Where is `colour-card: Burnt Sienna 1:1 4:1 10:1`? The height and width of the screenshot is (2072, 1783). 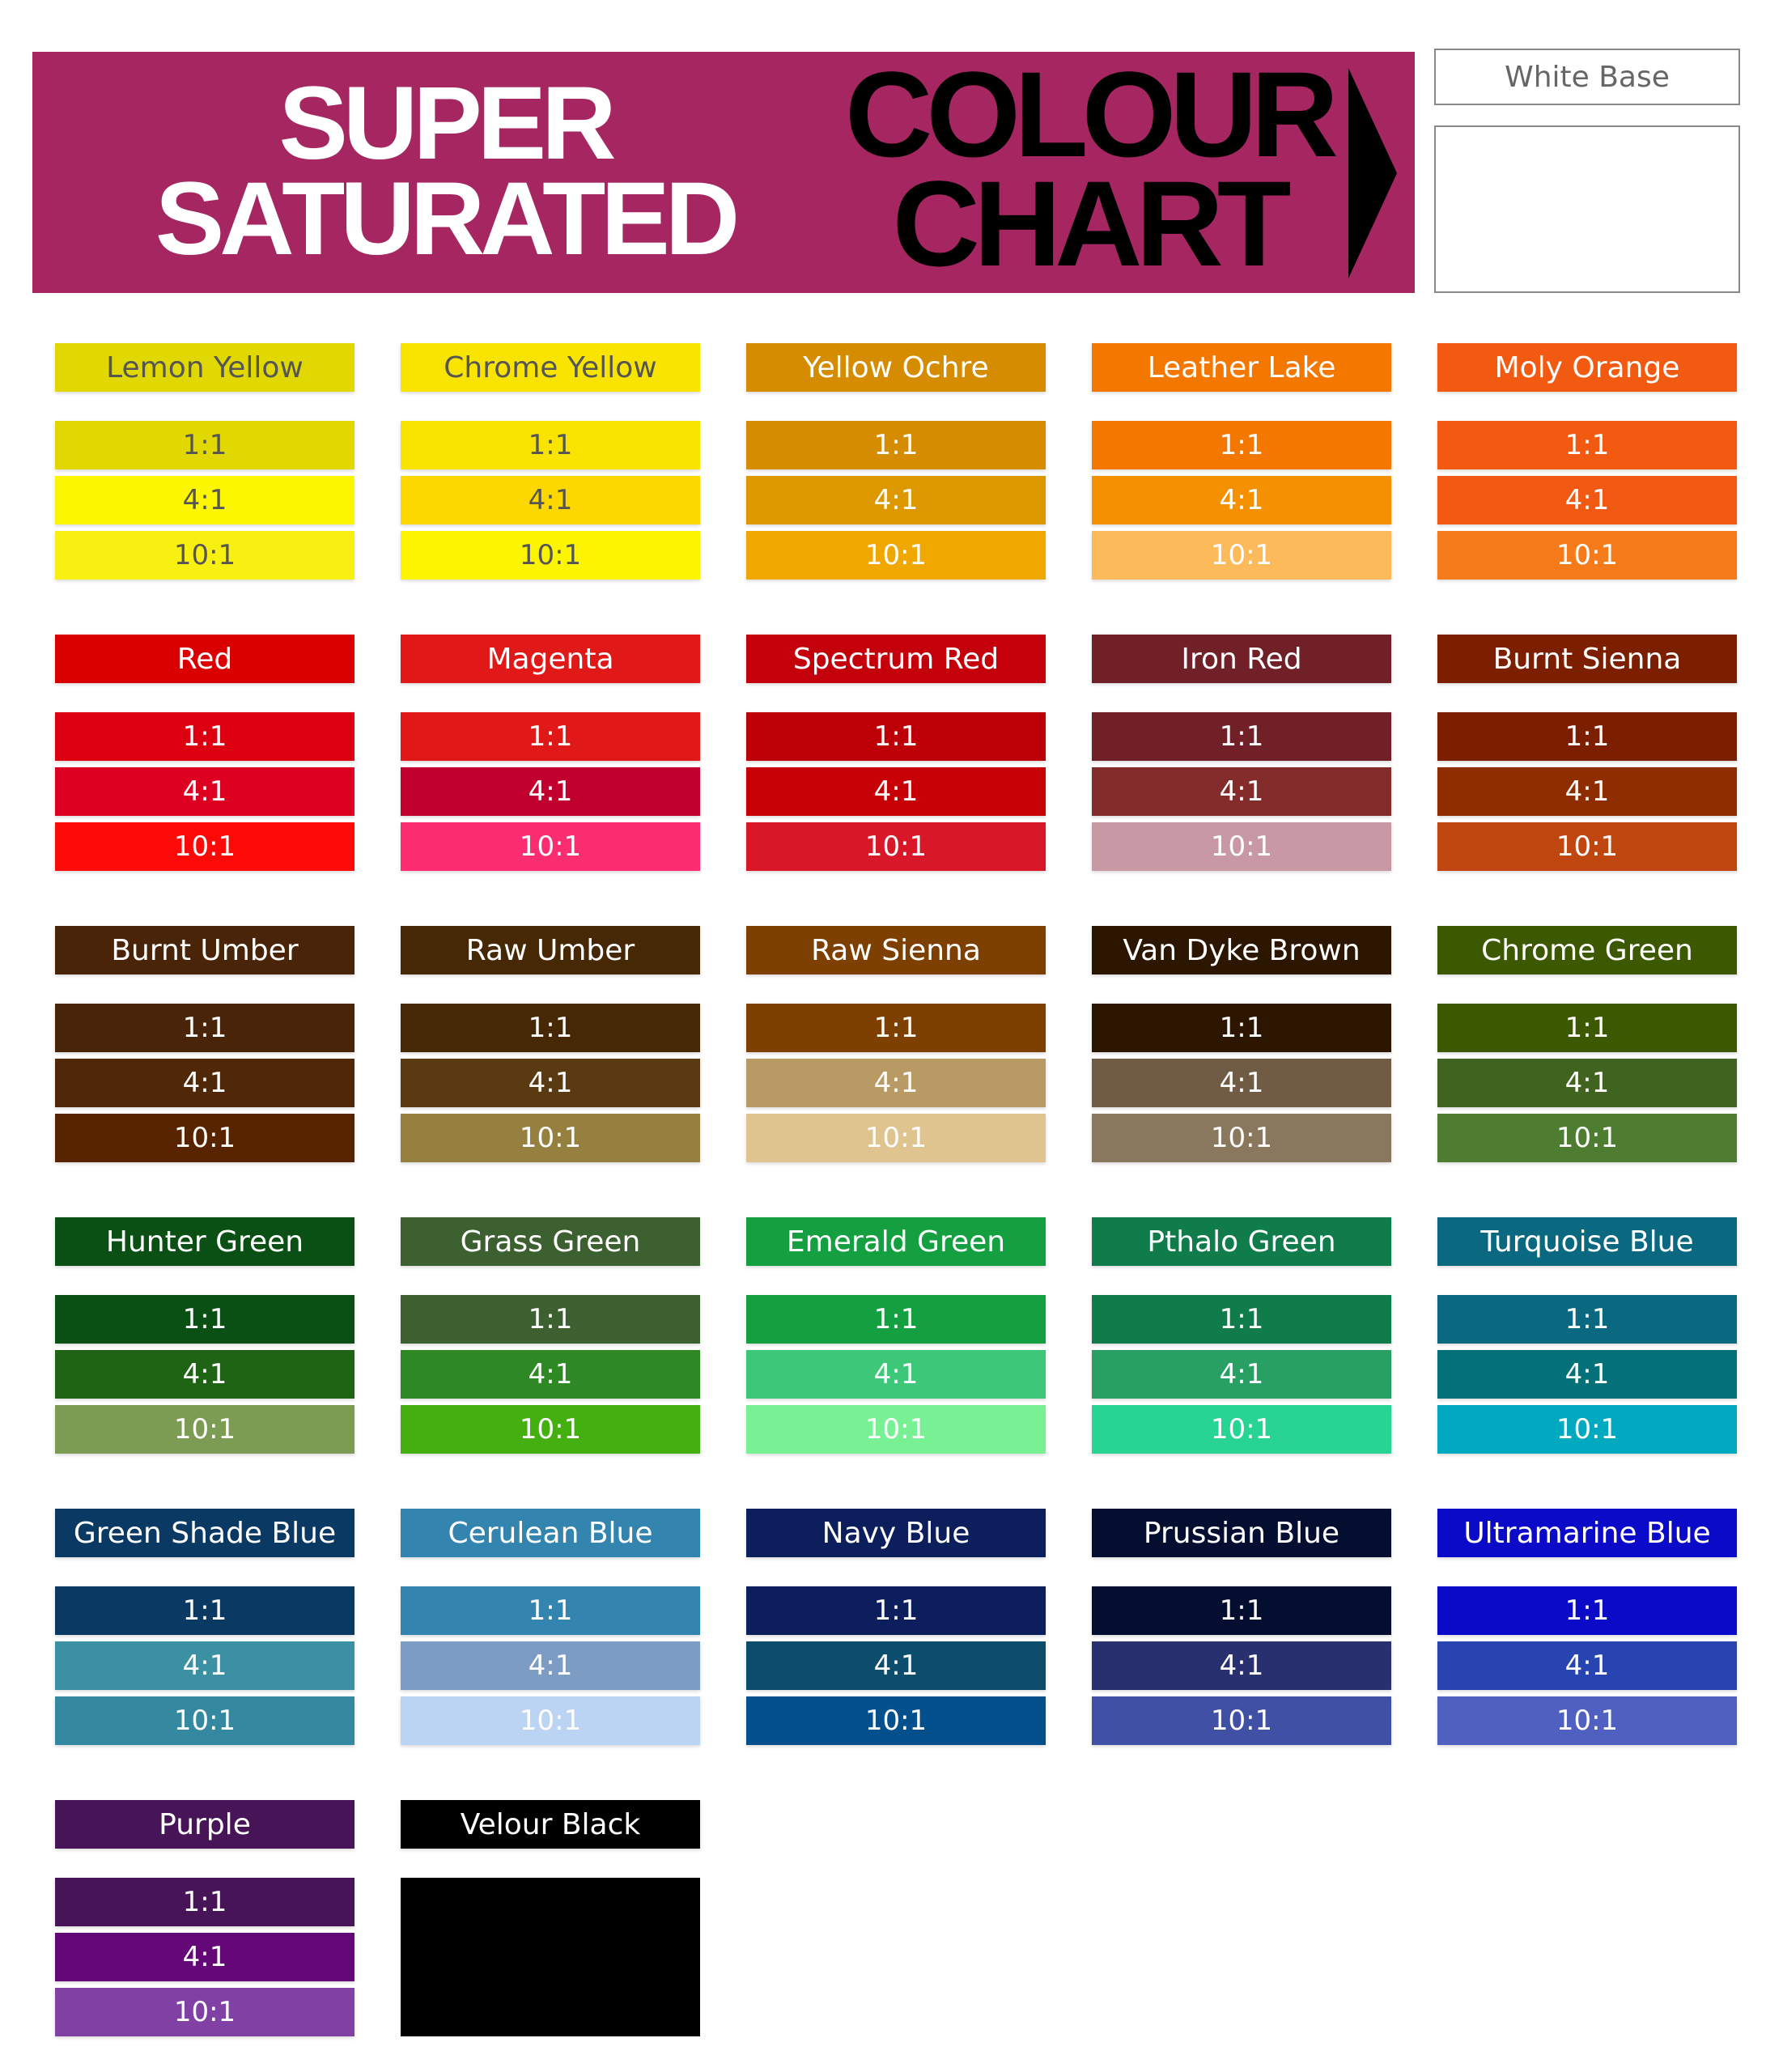
colour-card: Burnt Sienna 1:1 4:1 10:1 is located at coordinates (1587, 753).